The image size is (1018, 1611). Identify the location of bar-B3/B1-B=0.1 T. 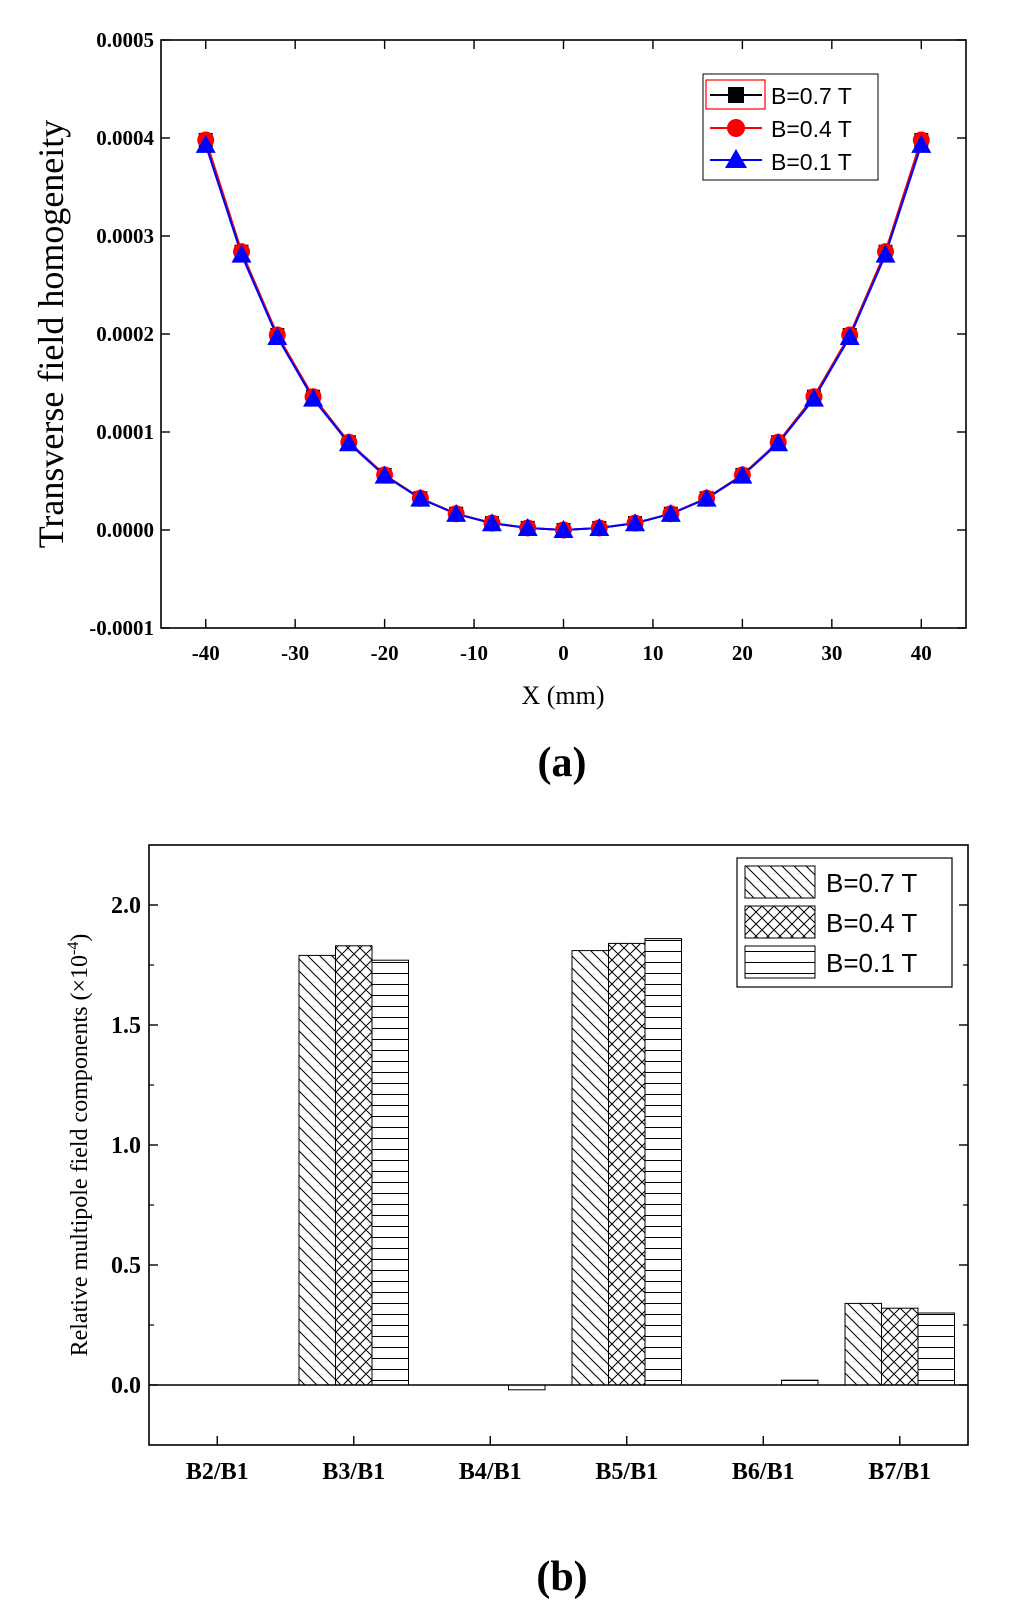
(390, 1172).